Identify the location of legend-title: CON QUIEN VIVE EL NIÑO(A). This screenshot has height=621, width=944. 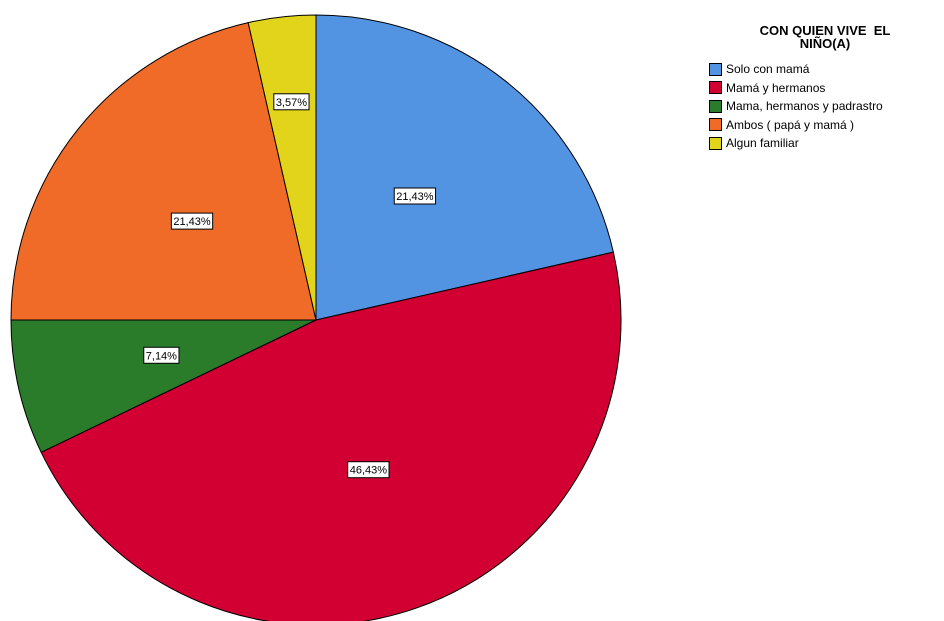
(825, 37).